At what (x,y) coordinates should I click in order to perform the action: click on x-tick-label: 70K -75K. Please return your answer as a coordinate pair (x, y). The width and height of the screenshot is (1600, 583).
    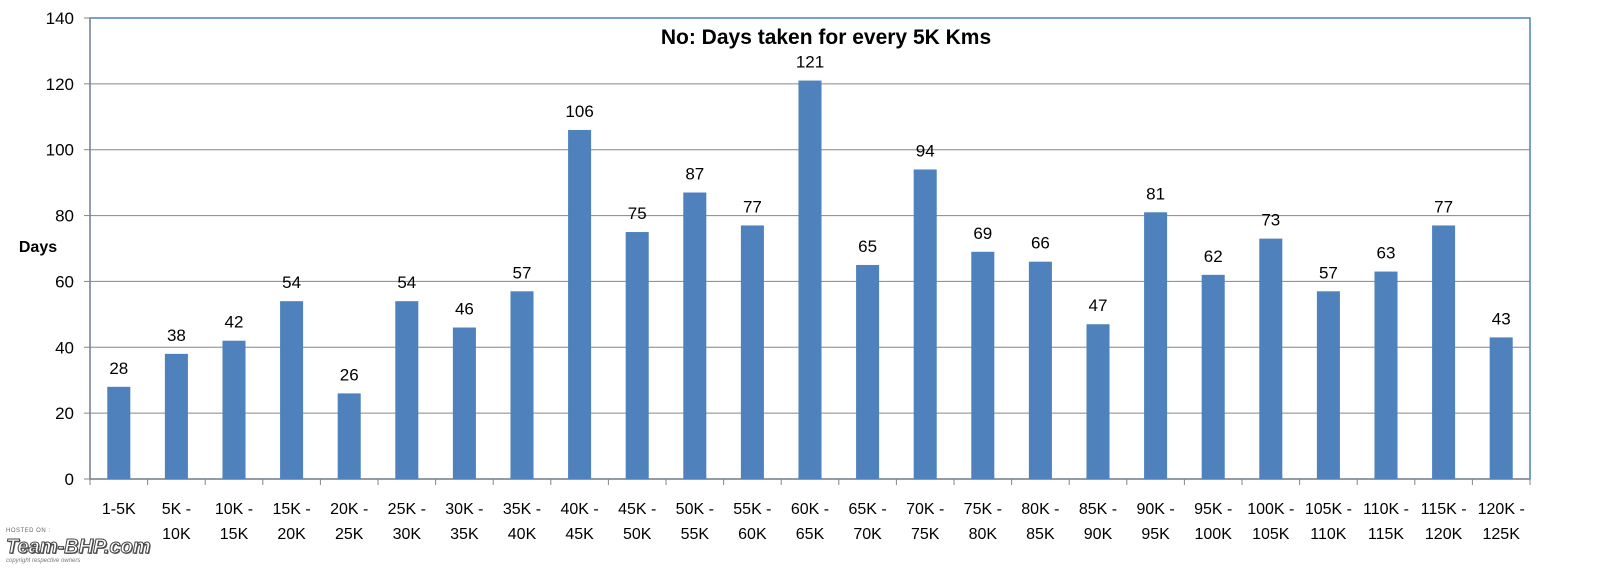
    Looking at the image, I should click on (925, 522).